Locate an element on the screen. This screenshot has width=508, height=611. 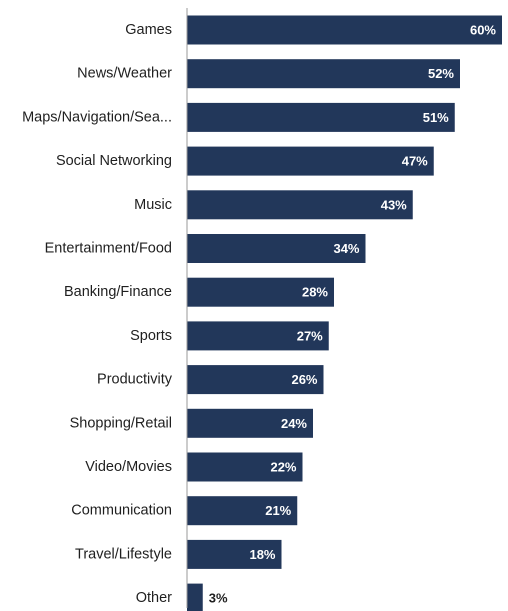
bar-news-weather is located at coordinates (323, 74).